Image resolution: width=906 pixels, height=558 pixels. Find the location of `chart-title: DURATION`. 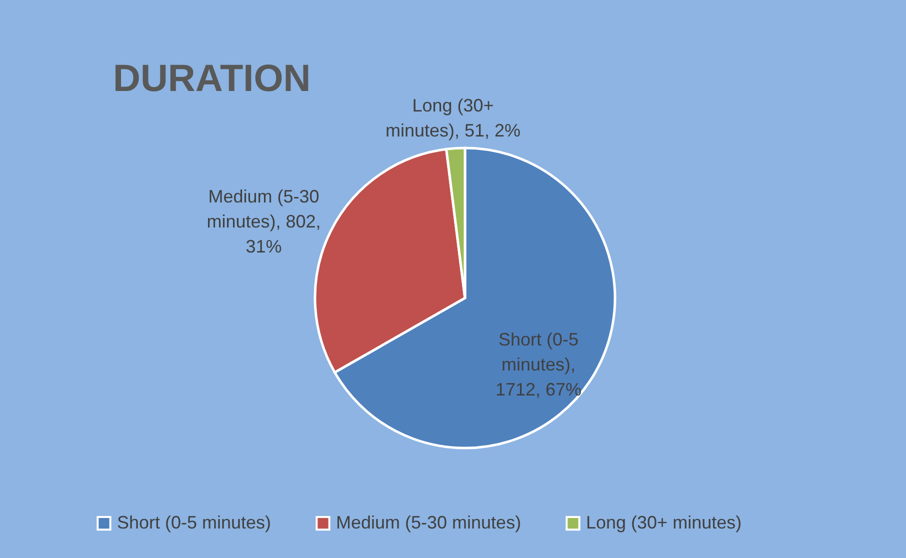

chart-title: DURATION is located at coordinates (212, 79).